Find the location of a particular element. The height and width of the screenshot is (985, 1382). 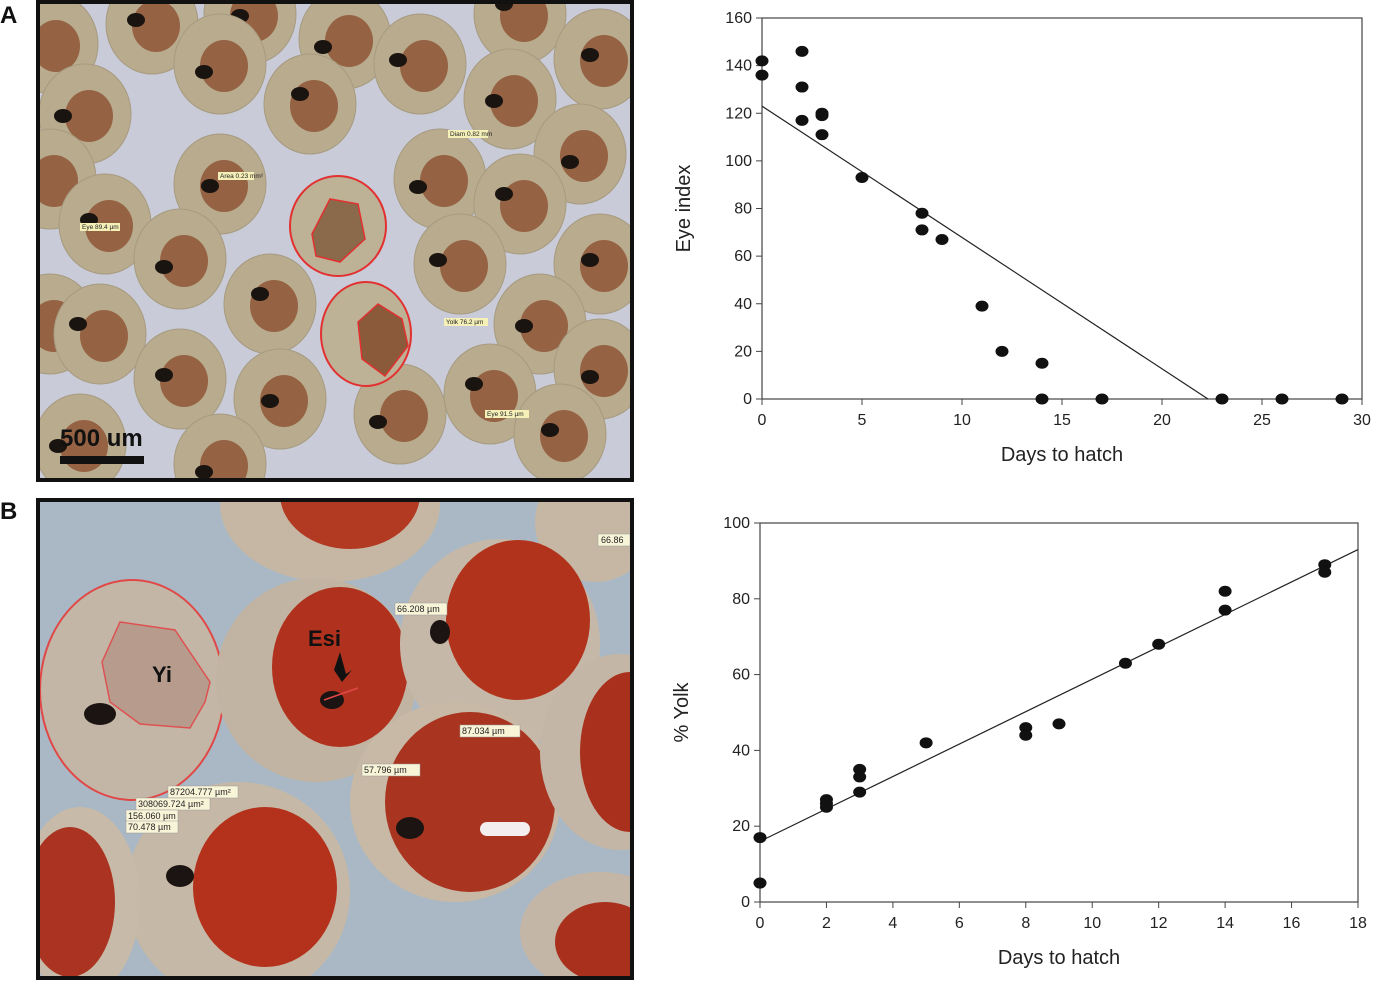

chart-a-y-axis-title: Eye index is located at coordinates (684, 209).